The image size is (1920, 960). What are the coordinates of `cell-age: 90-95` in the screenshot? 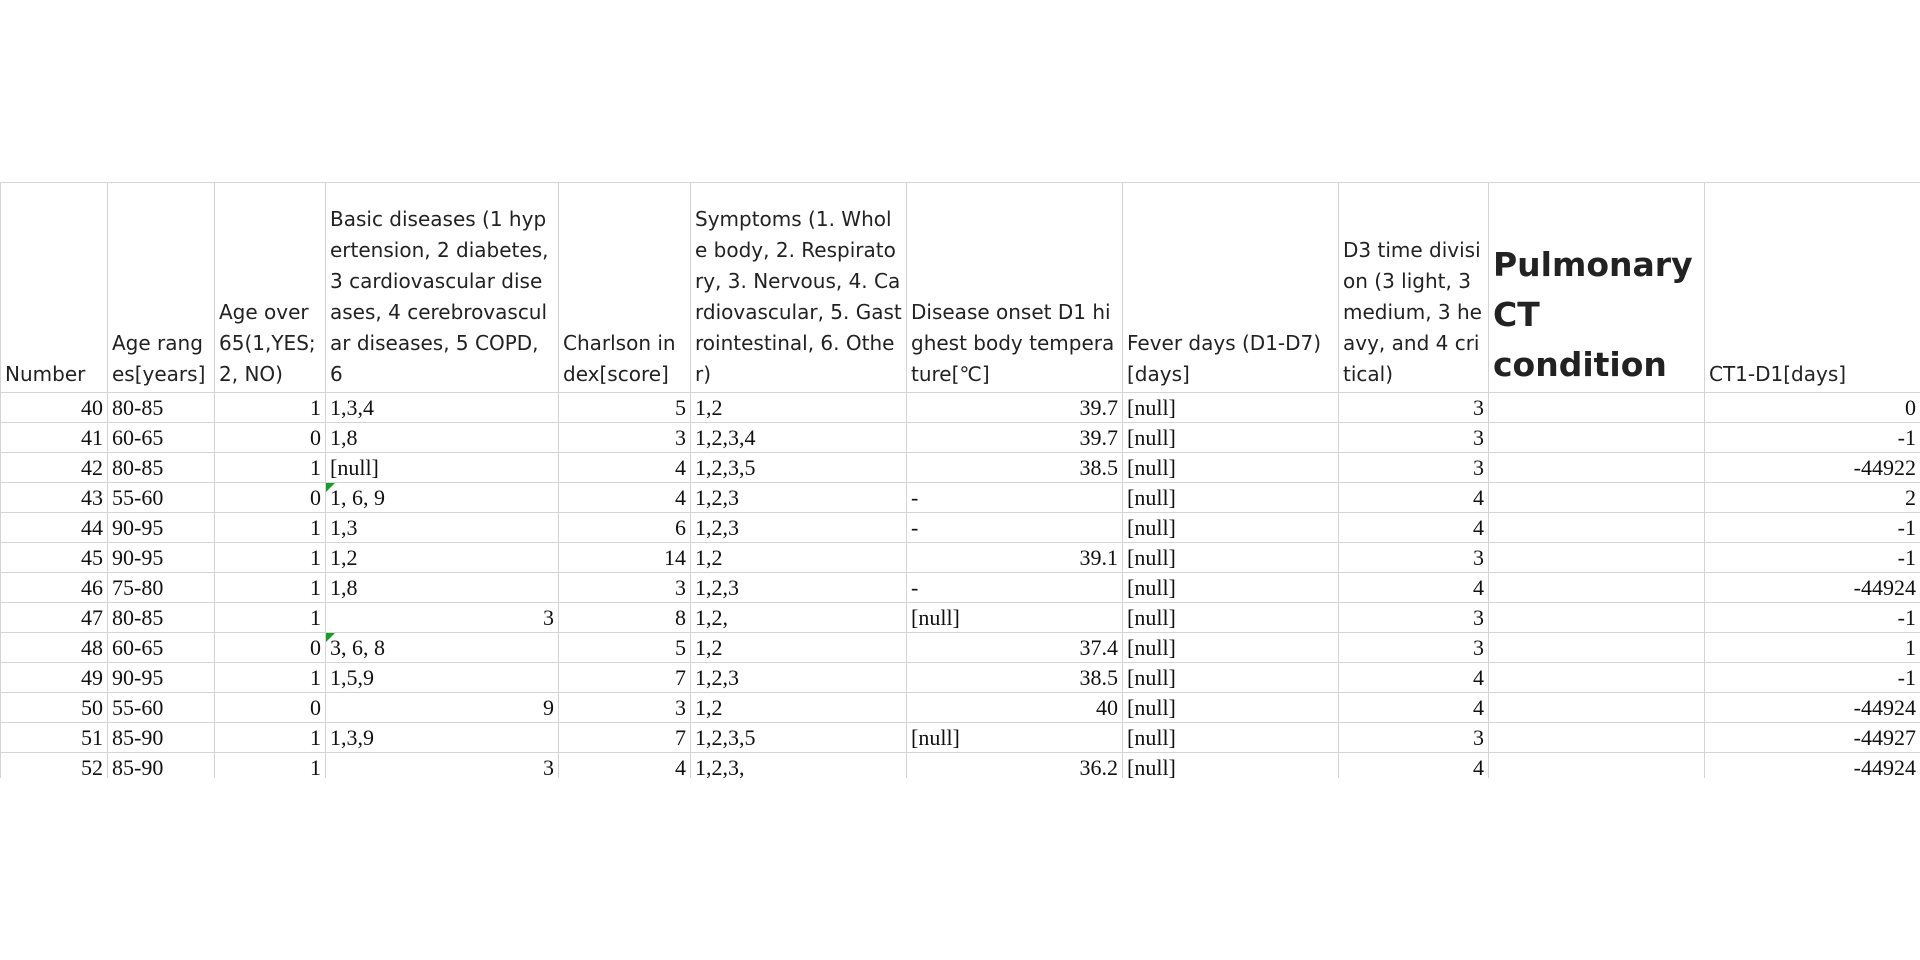 It's located at (161, 677).